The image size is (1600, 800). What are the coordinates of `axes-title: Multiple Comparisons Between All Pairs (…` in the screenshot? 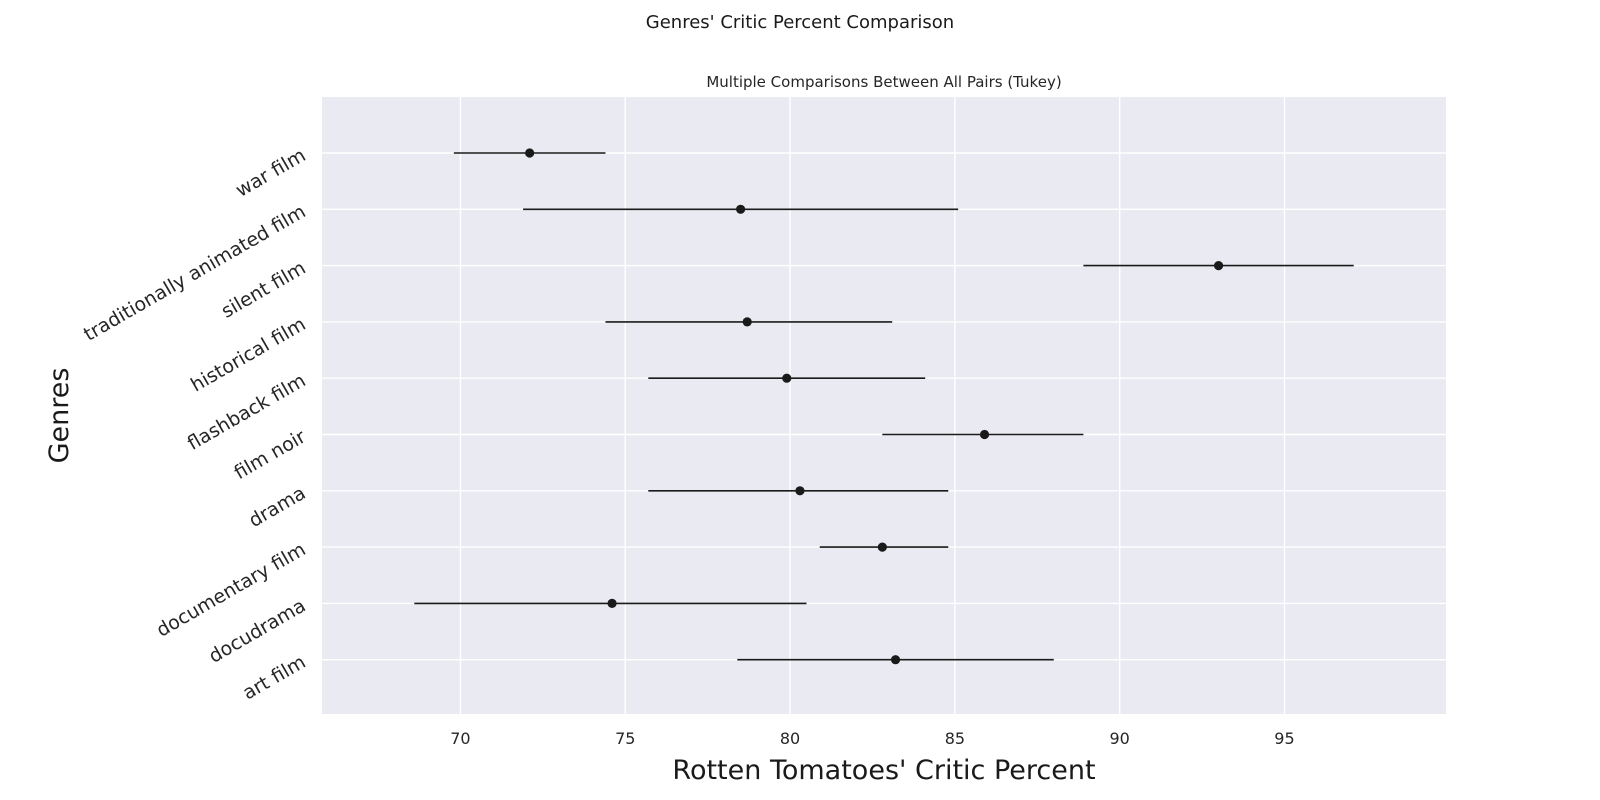 It's located at (883, 82).